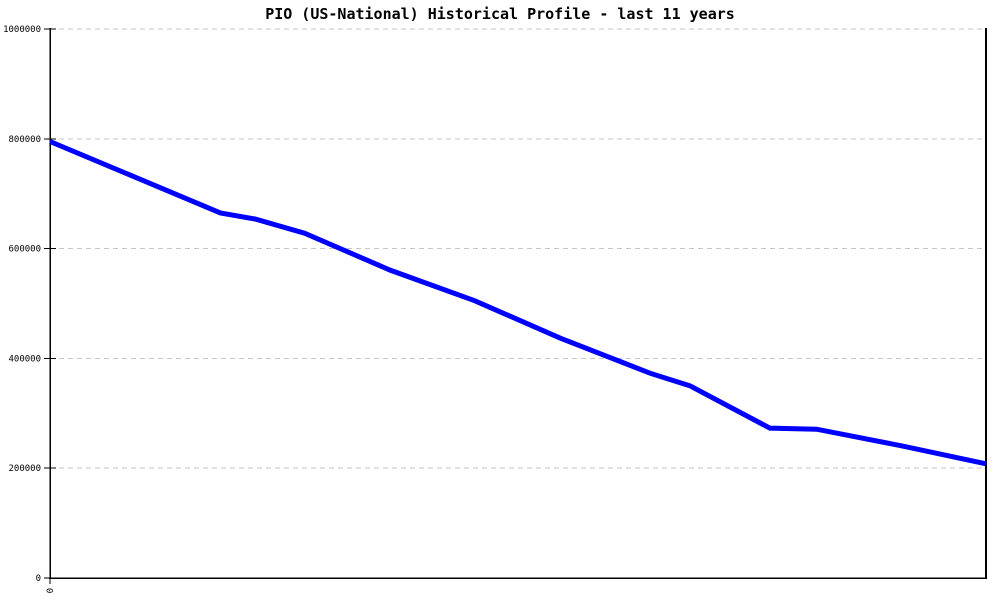 The image size is (1000, 600). Describe the element at coordinates (24, 359) in the screenshot. I see `y-axis-label: 400000` at that location.